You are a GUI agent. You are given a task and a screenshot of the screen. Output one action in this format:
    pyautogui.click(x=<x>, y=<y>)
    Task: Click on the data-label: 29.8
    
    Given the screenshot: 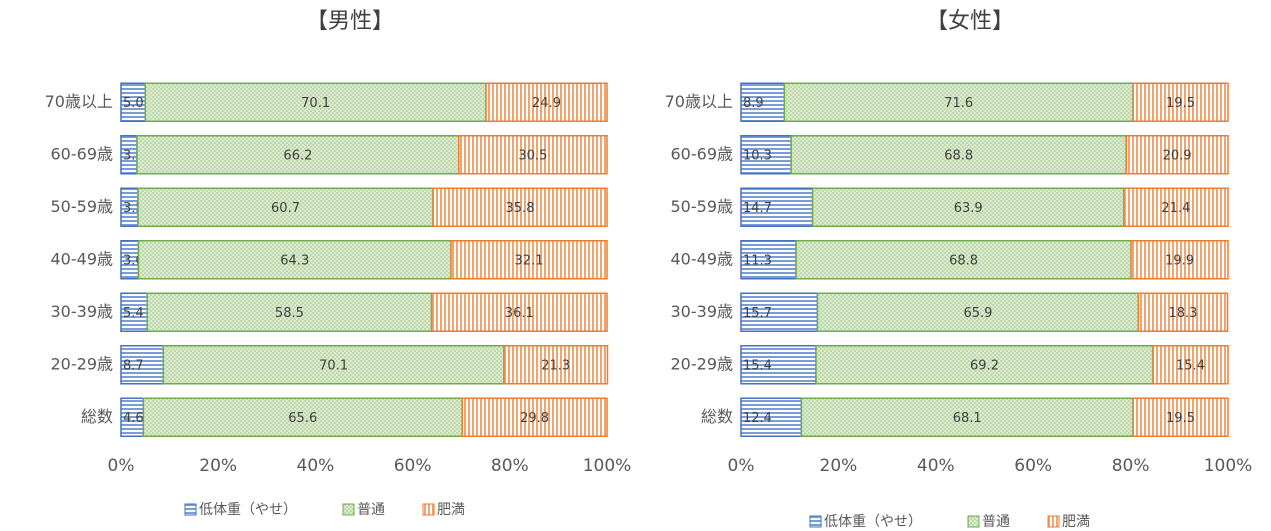 What is the action you would take?
    pyautogui.click(x=534, y=418)
    